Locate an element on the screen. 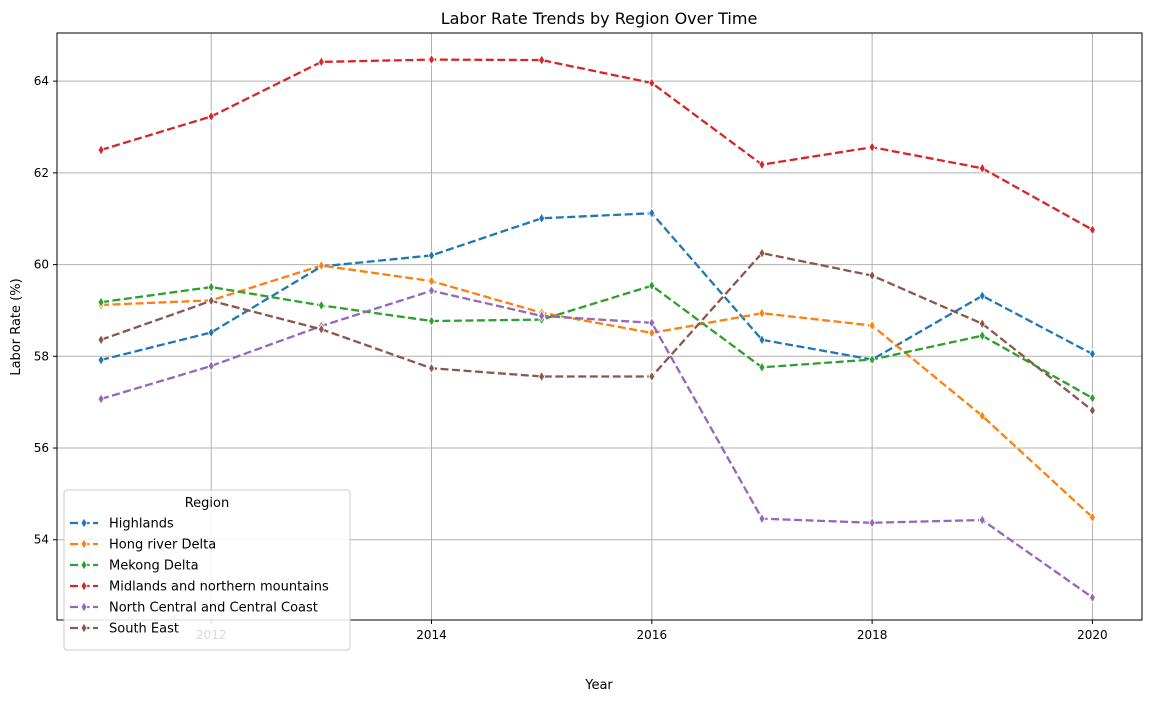 The height and width of the screenshot is (701, 1151). y-tick-label: 58 is located at coordinates (41, 356).